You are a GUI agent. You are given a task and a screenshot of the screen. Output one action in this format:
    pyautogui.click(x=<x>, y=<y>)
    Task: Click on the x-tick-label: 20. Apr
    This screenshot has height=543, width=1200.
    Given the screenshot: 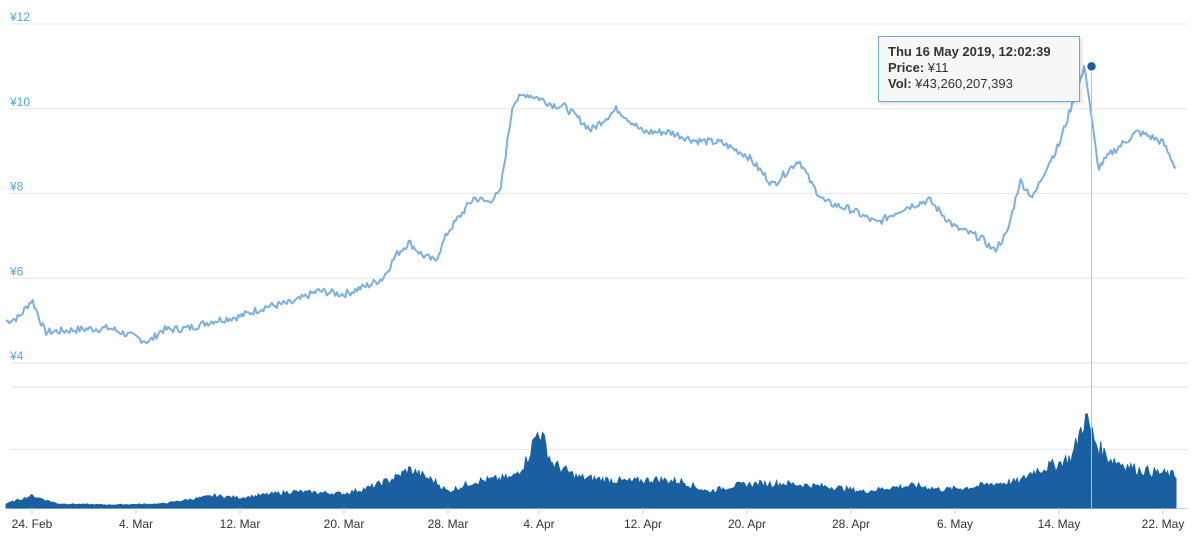 What is the action you would take?
    pyautogui.click(x=747, y=524)
    